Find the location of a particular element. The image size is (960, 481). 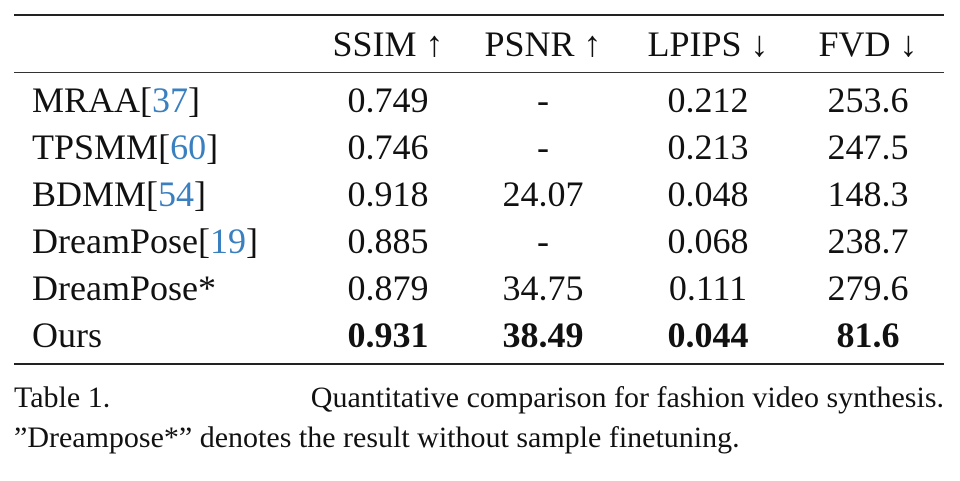

method-name: DreamPose is located at coordinates (115, 241).